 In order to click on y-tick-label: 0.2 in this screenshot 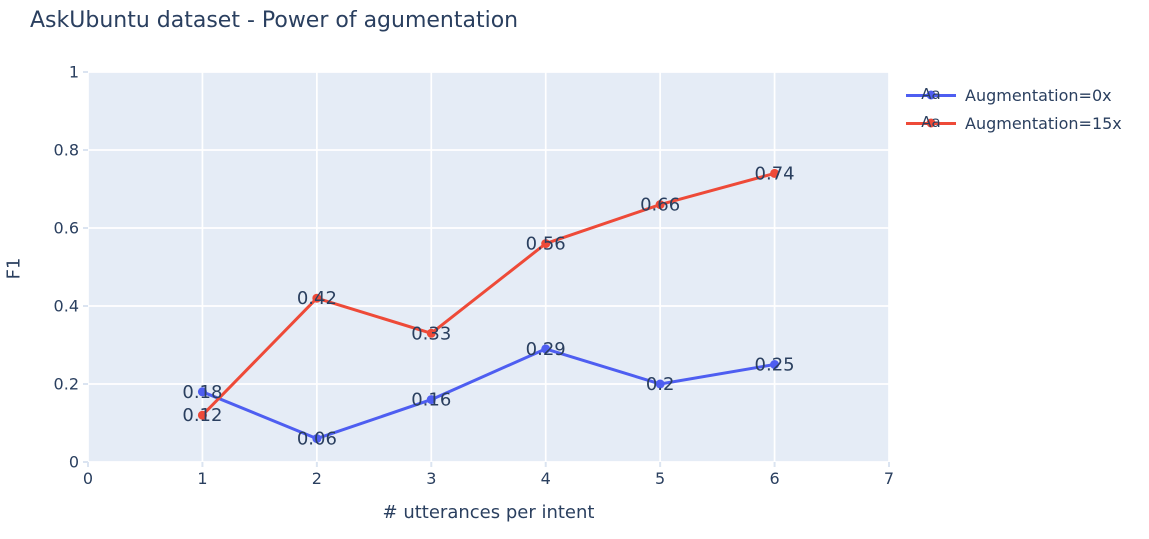, I will do `click(66, 384)`.